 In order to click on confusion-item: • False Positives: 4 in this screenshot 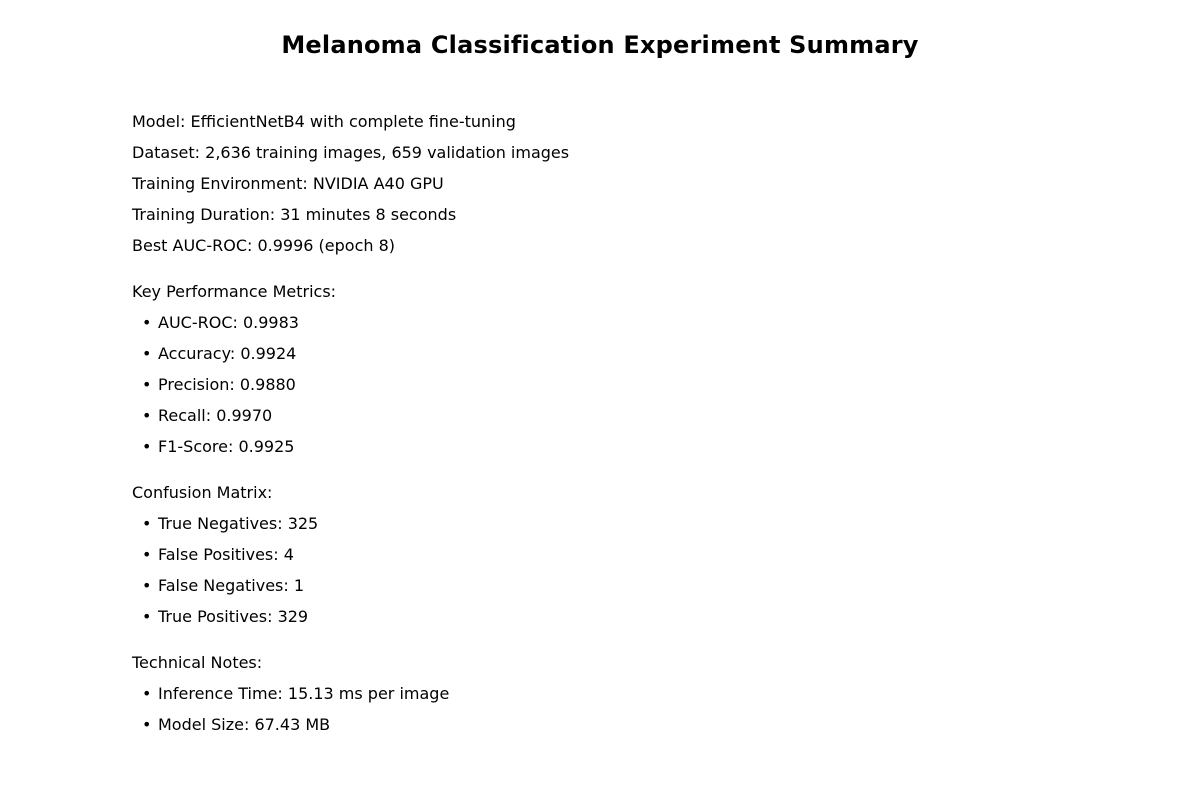, I will do `click(350, 560)`.